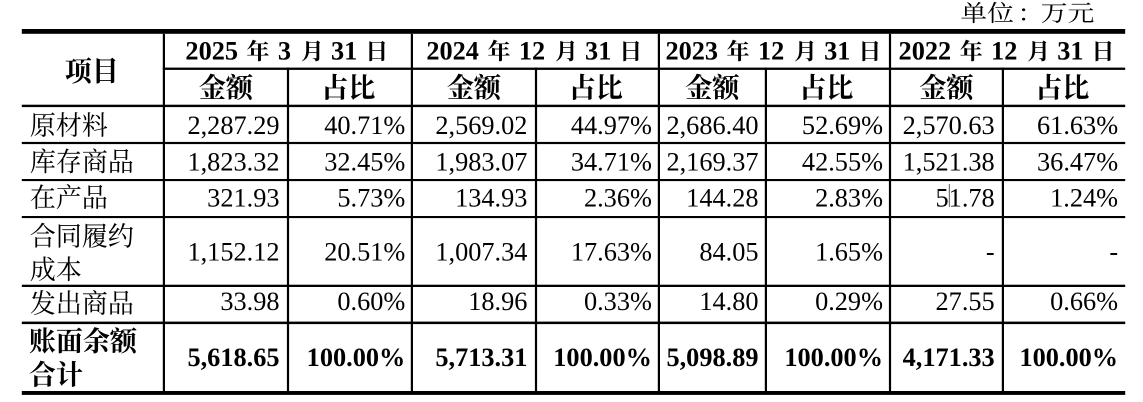 The height and width of the screenshot is (402, 1143). I want to click on svg-text: 134.93, so click(491, 197).